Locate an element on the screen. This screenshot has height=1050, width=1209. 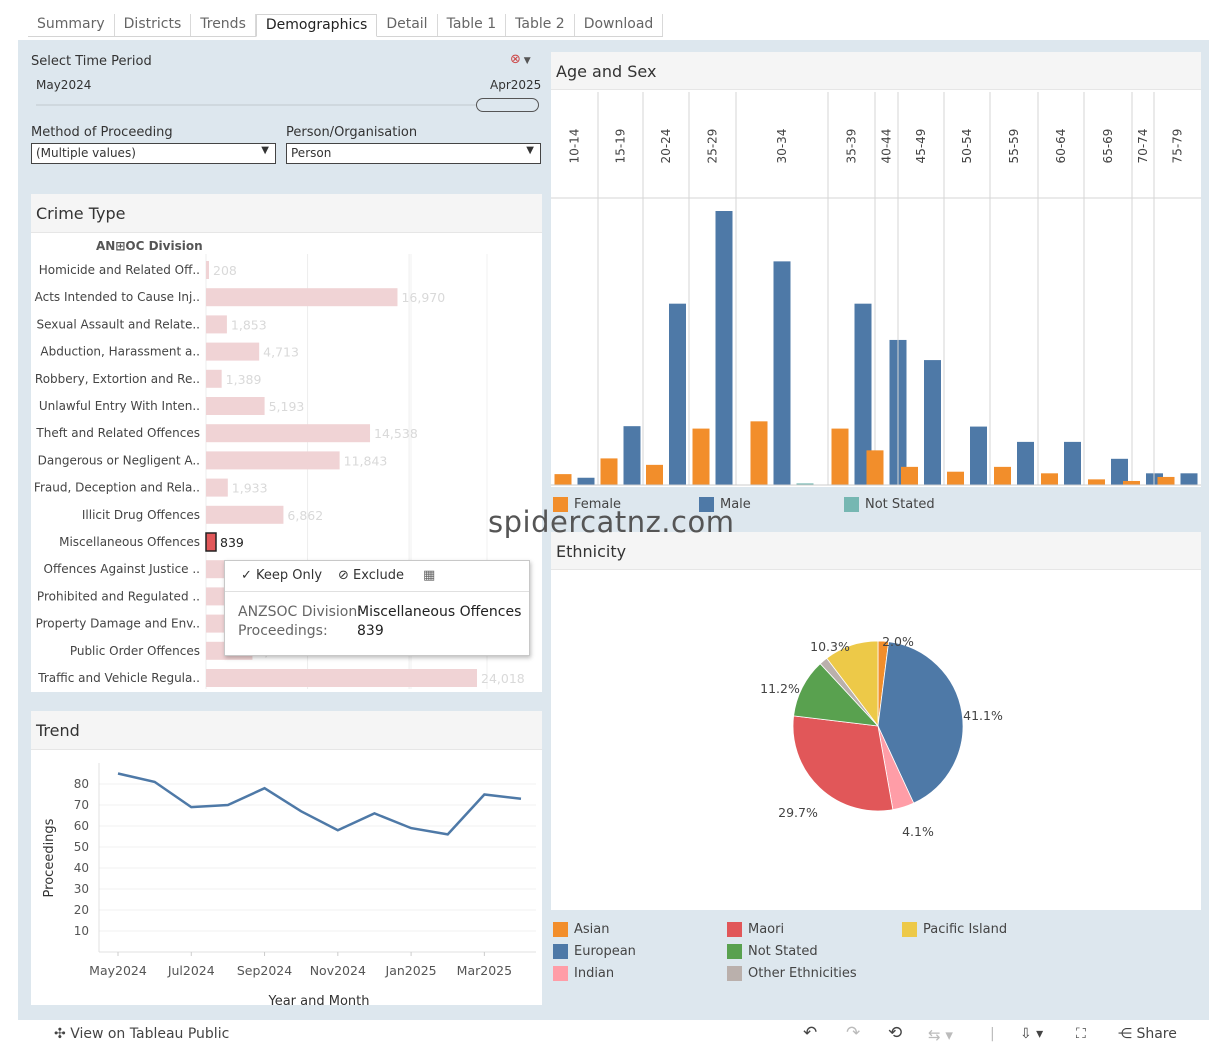
crime-row-label: Unlawful Entry With Inten.. is located at coordinates (119, 406).